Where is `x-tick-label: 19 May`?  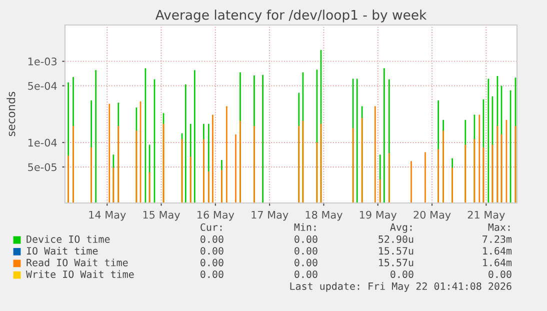 x-tick-label: 19 May is located at coordinates (378, 215).